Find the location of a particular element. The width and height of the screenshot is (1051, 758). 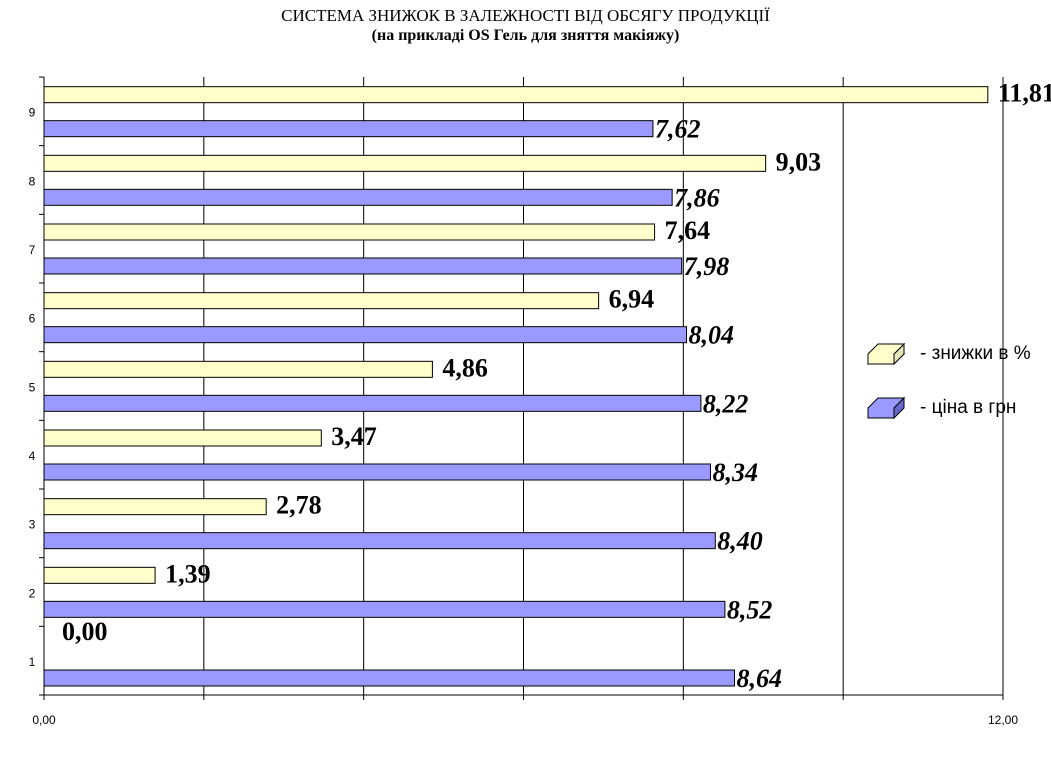

data-label-discount: 11,81 is located at coordinates (1024, 93).